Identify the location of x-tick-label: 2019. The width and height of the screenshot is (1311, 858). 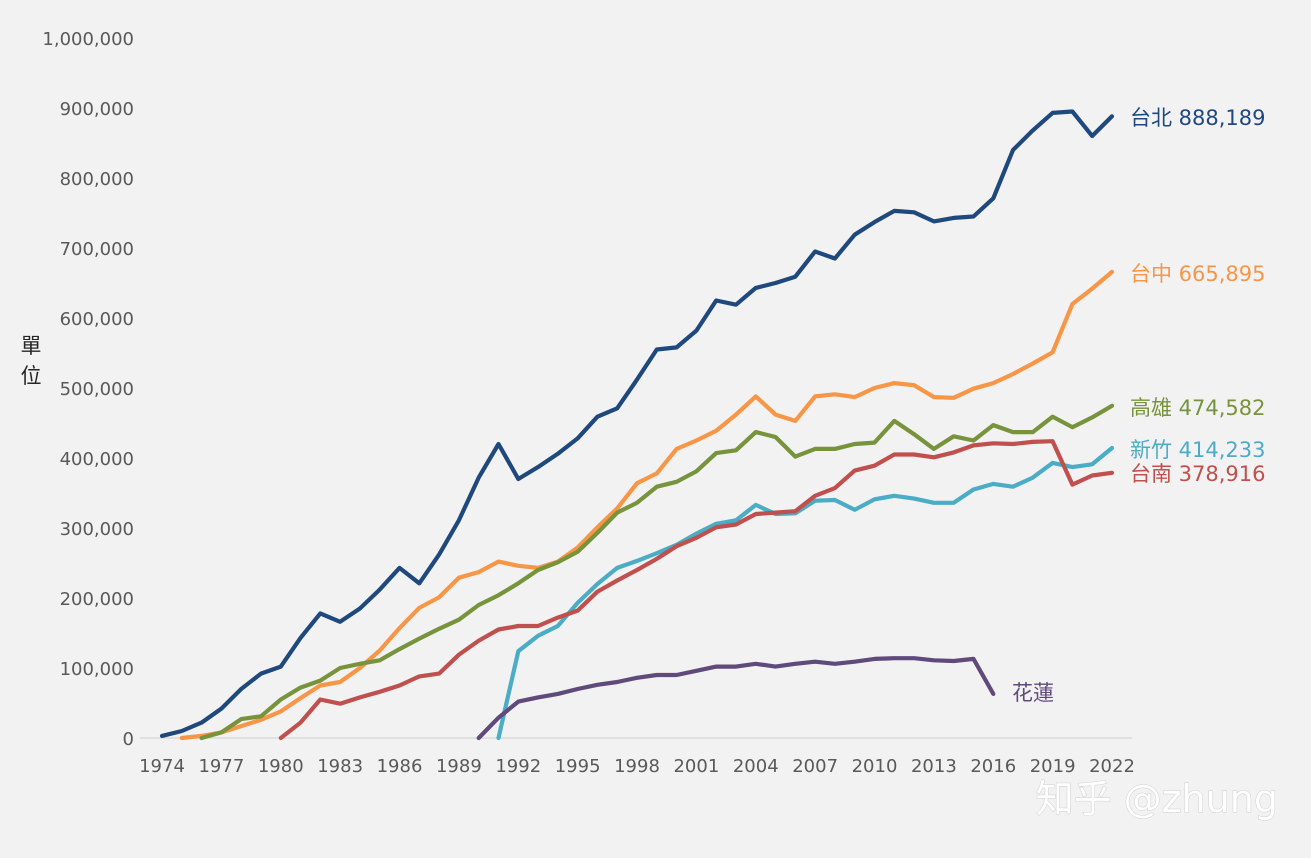
(1053, 766).